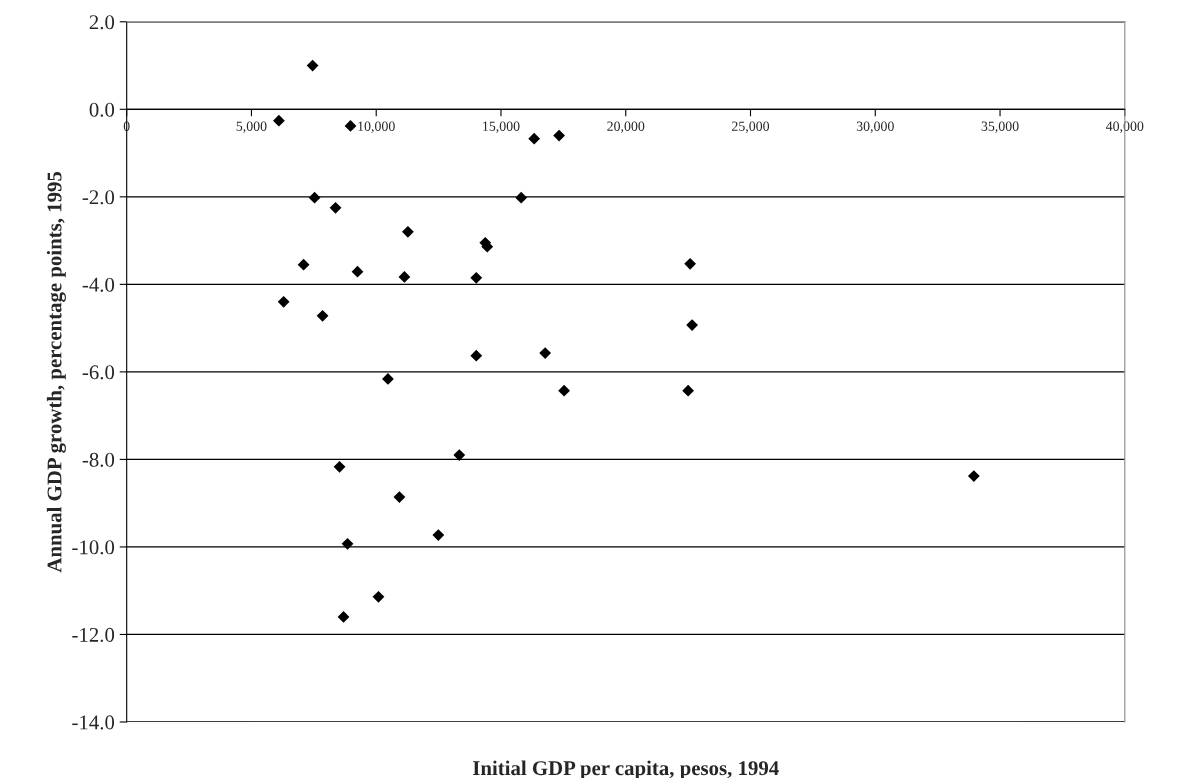 The height and width of the screenshot is (778, 1184). Describe the element at coordinates (875, 127) in the screenshot. I see `x-tick-label: 30,000` at that location.